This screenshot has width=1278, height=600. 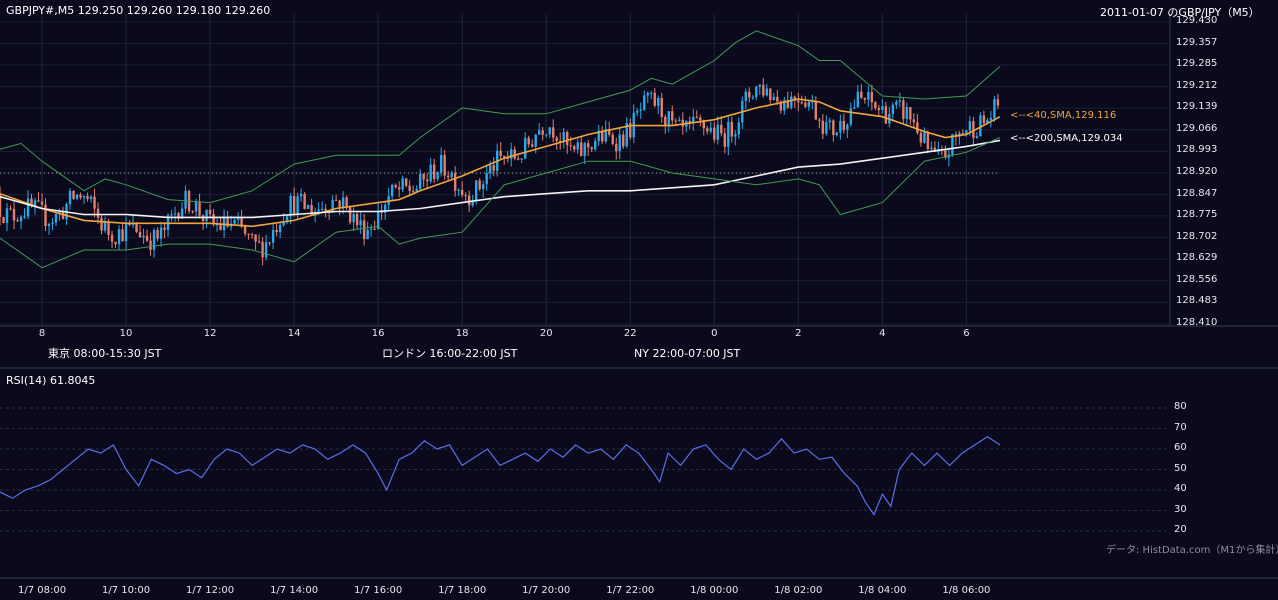 I want to click on data-credit: データ: HistData.com（M1から集計）, so click(x=1192, y=550).